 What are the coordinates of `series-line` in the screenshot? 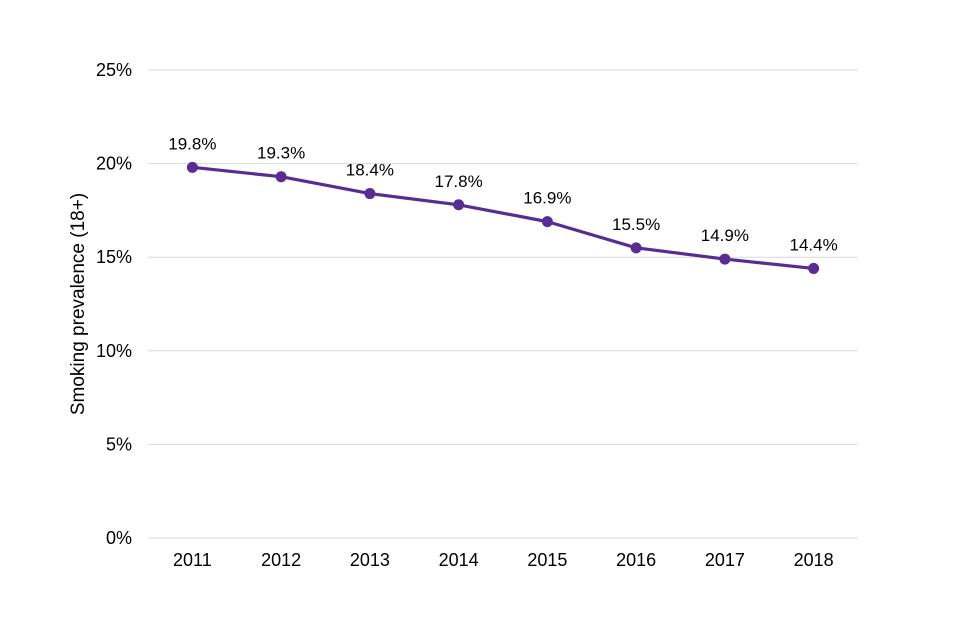 It's located at (503, 218).